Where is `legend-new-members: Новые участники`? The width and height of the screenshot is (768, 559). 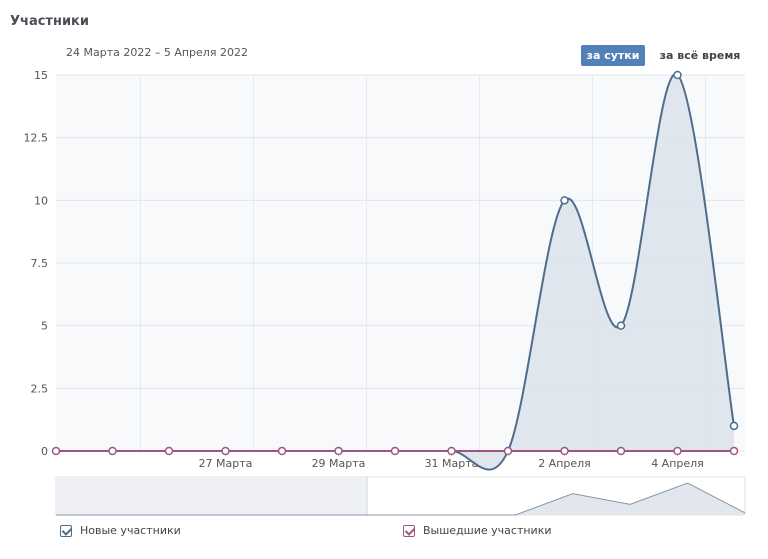 legend-new-members: Новые участники is located at coordinates (120, 530).